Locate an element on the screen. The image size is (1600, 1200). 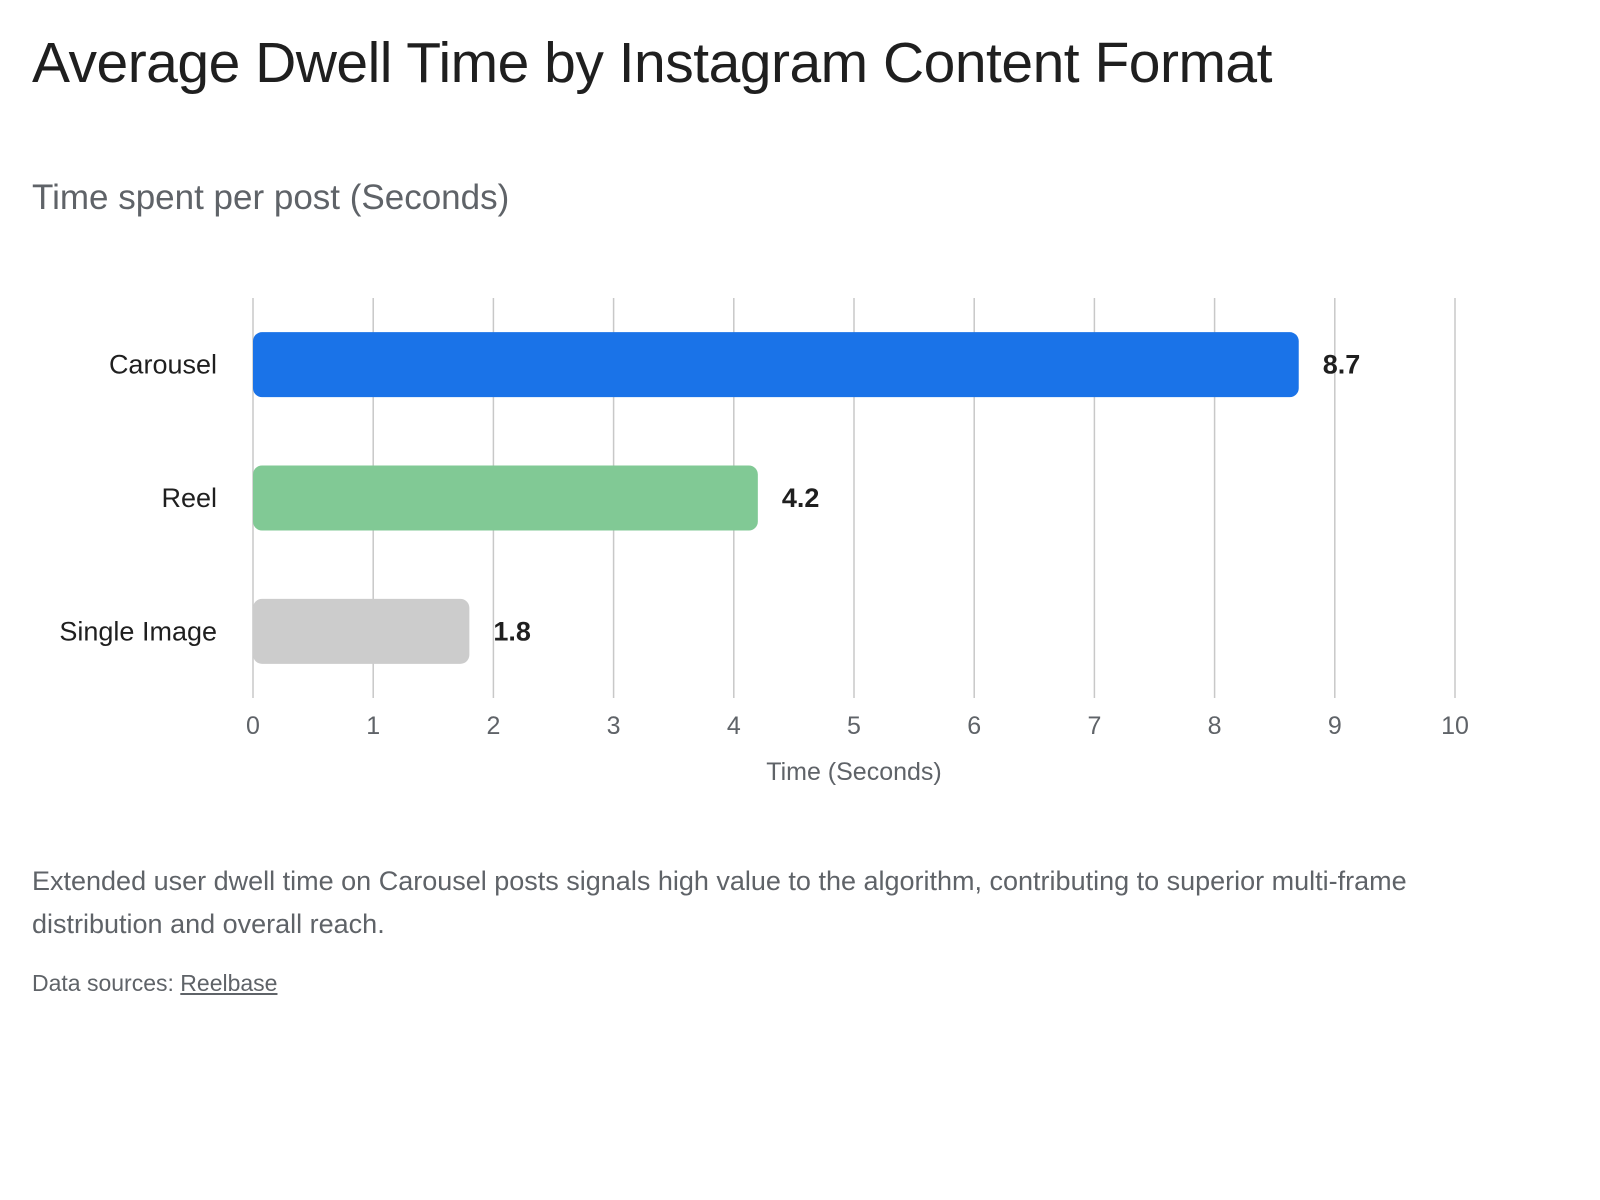
category-label: Reel is located at coordinates (189, 498).